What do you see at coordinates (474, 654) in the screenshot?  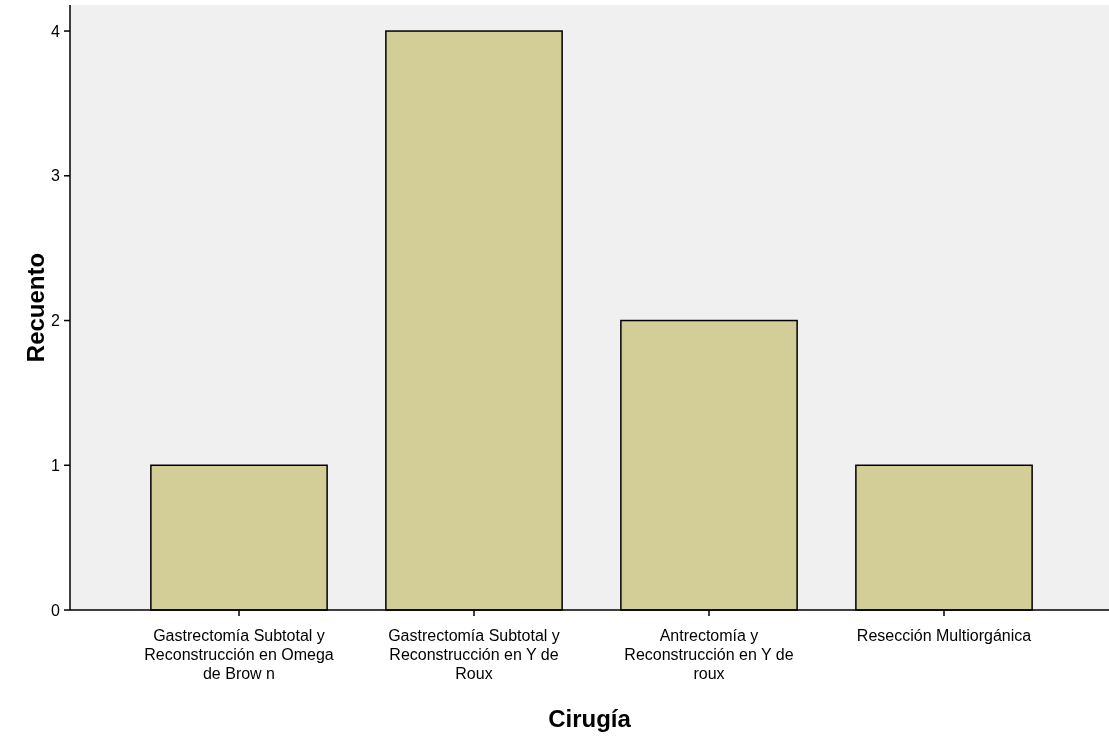 I see `x-tick-label: Gastrectomía Subtotal y Reconstrucción en Y de Roux` at bounding box center [474, 654].